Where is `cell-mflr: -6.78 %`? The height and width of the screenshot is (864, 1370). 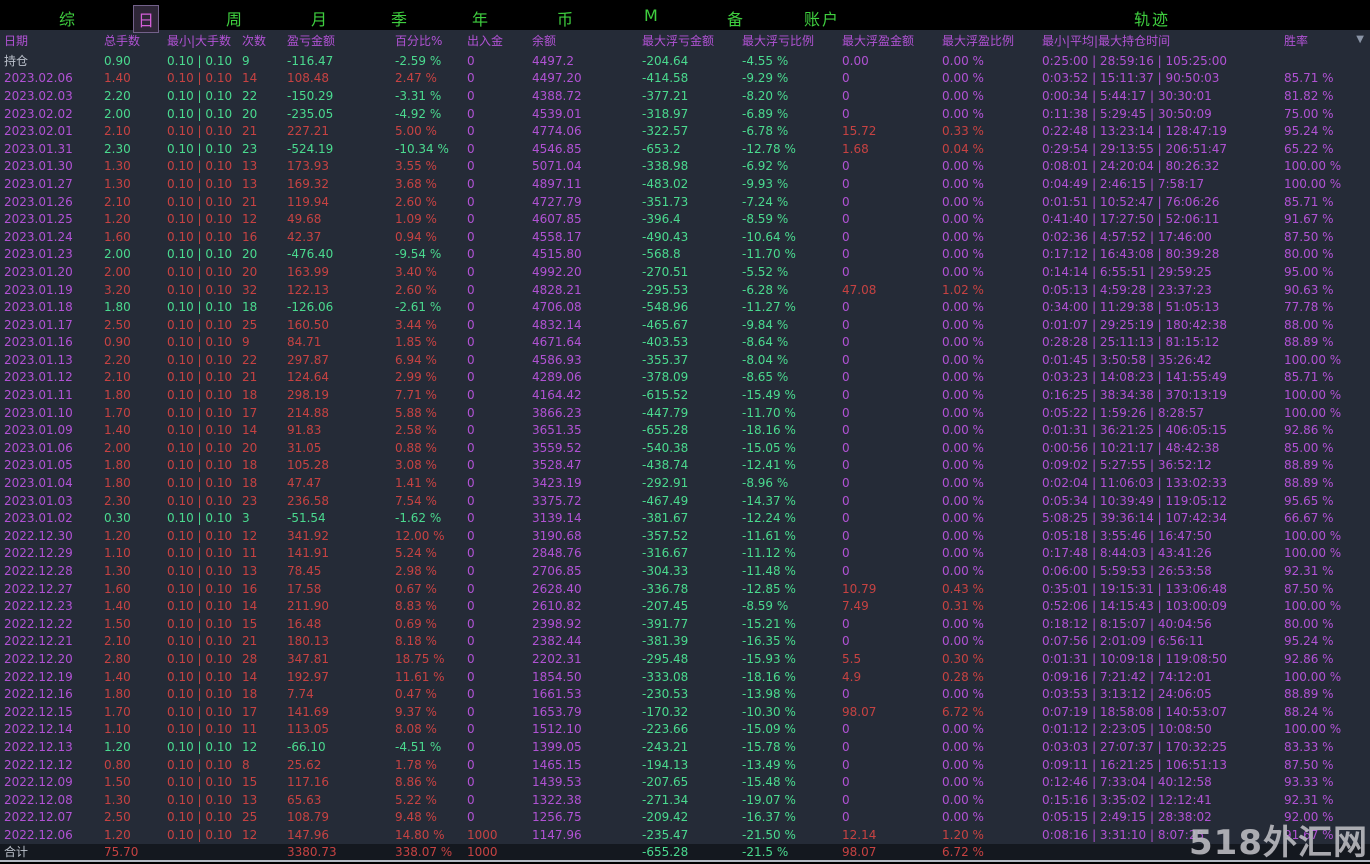
cell-mflr: -6.78 % is located at coordinates (765, 131).